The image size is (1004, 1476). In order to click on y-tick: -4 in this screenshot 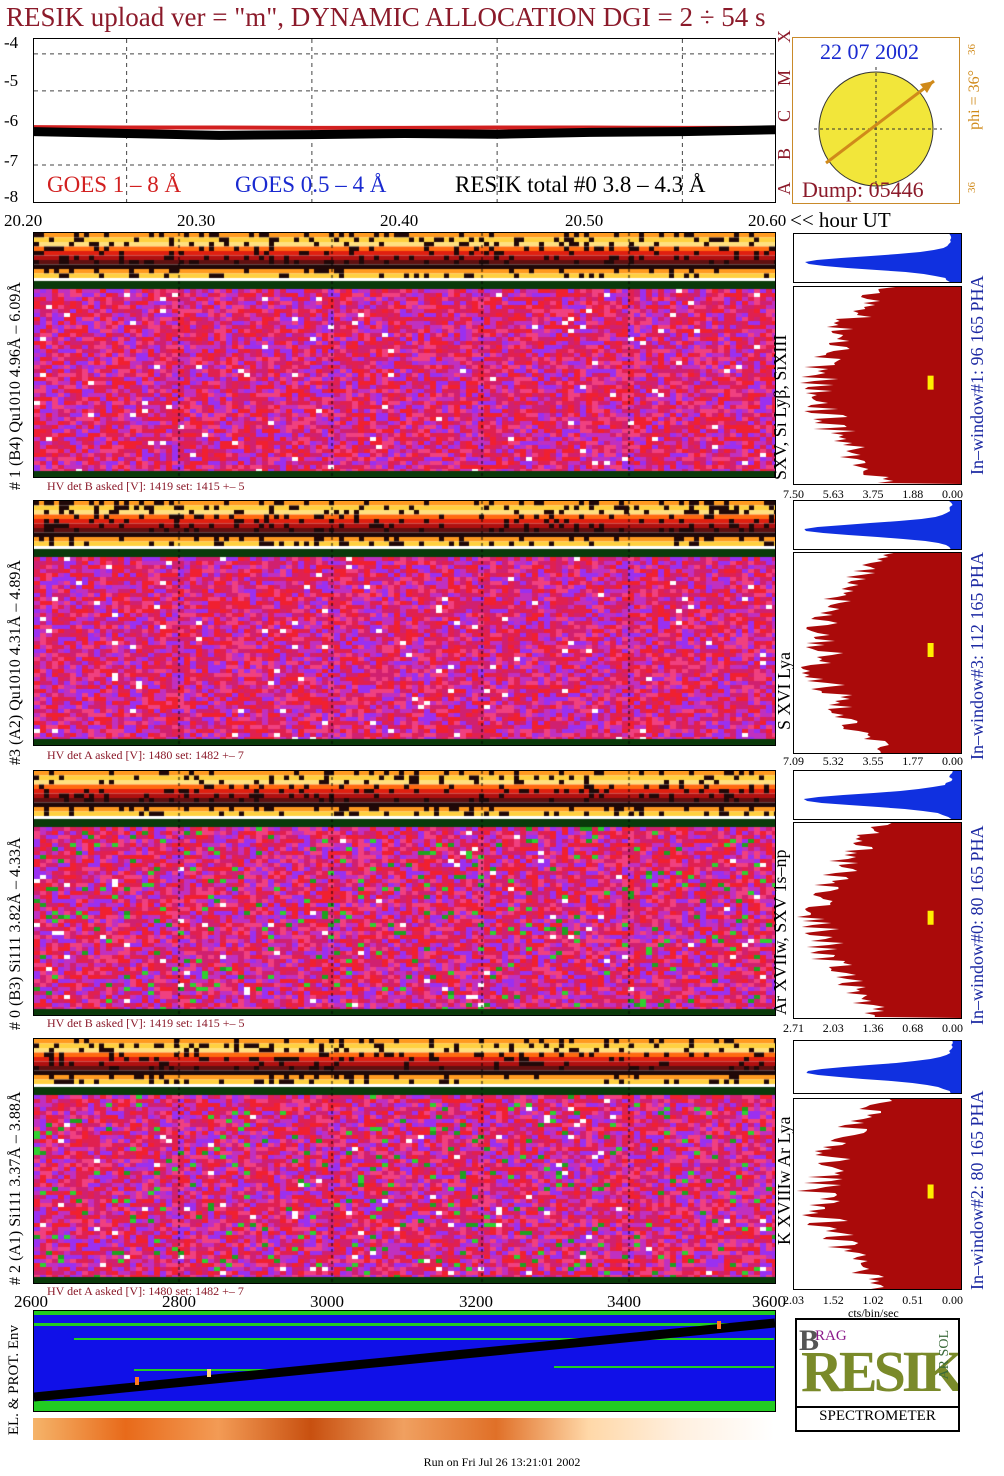, I will do `click(11, 42)`.